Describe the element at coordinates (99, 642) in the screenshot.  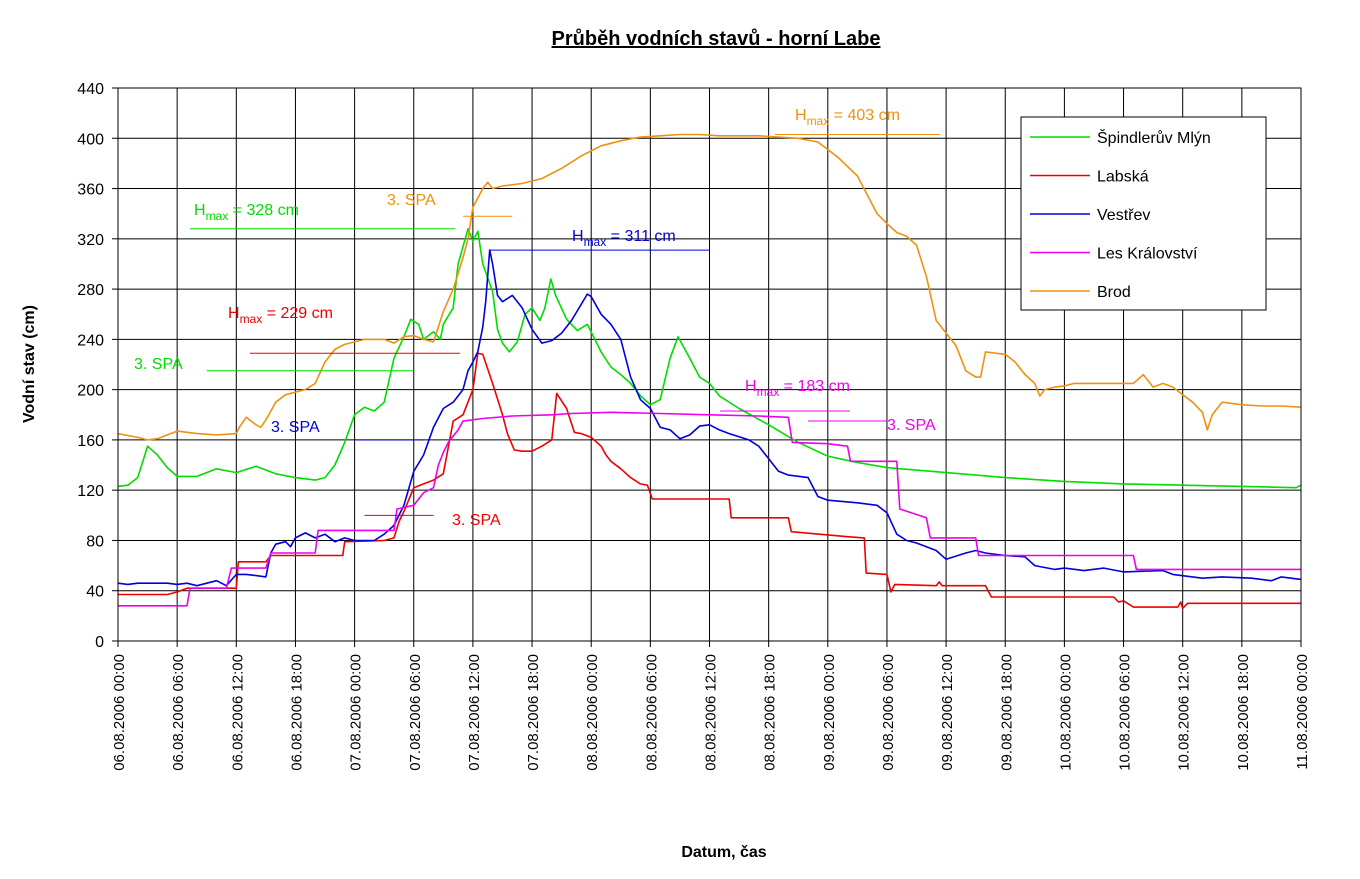
I see `y-tick-label: 0` at that location.